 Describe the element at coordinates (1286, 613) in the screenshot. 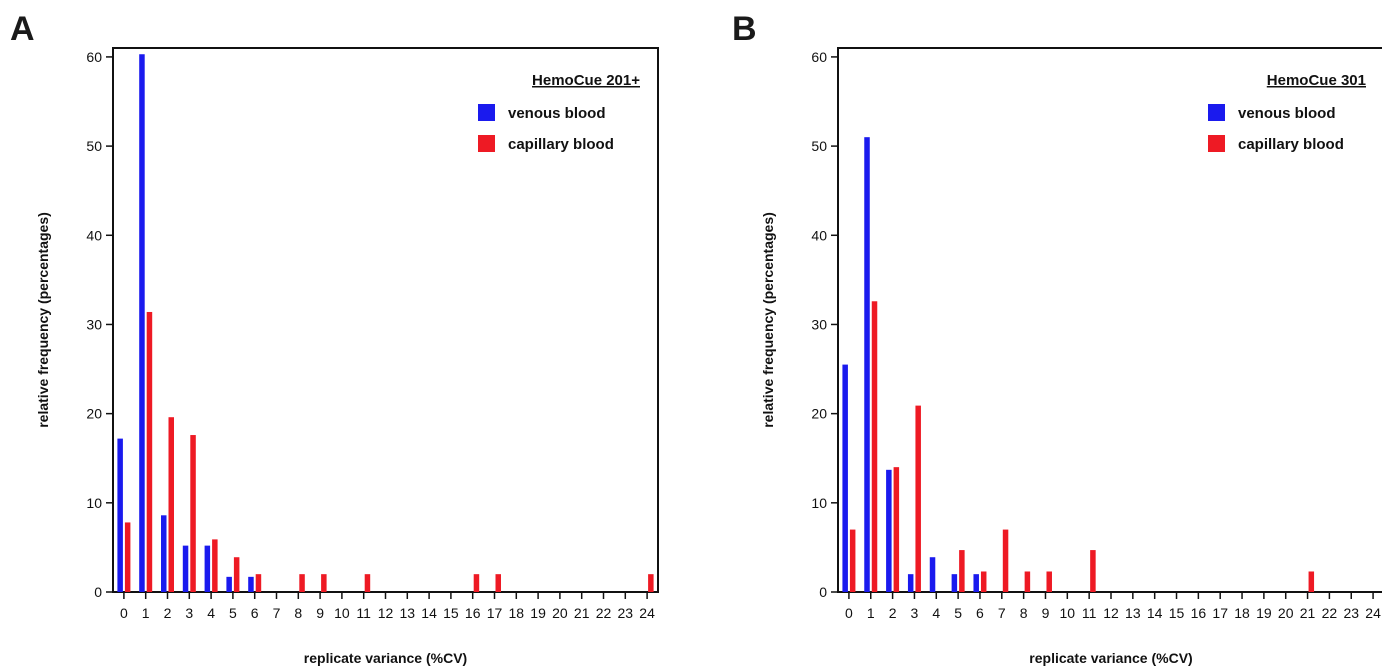

I see `x-tick-label: 20` at that location.